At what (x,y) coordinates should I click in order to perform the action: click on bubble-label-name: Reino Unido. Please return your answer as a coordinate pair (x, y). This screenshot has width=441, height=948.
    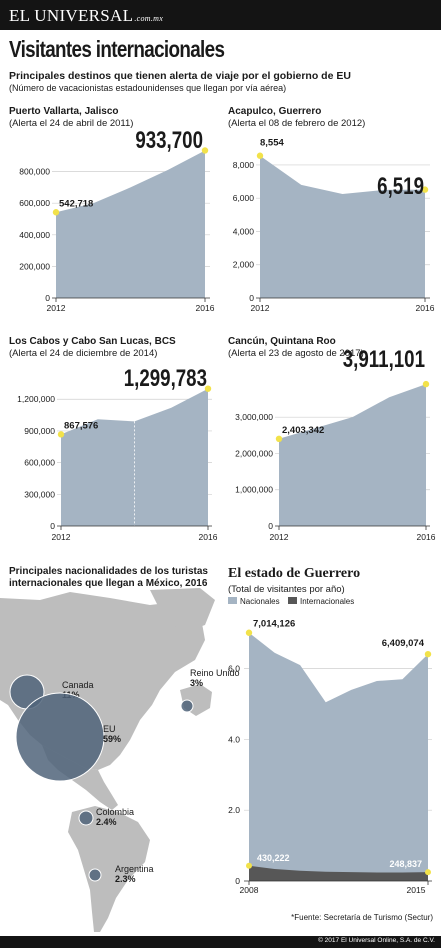
    Looking at the image, I should click on (215, 673).